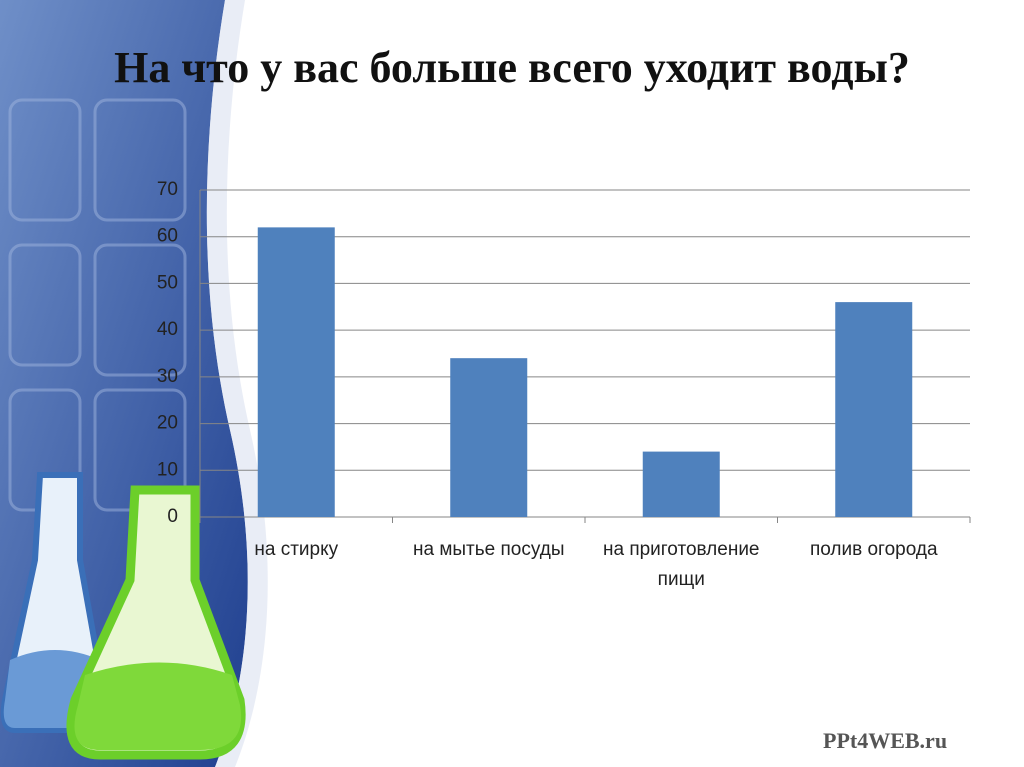  I want to click on y-tick-label: 60, so click(167, 236).